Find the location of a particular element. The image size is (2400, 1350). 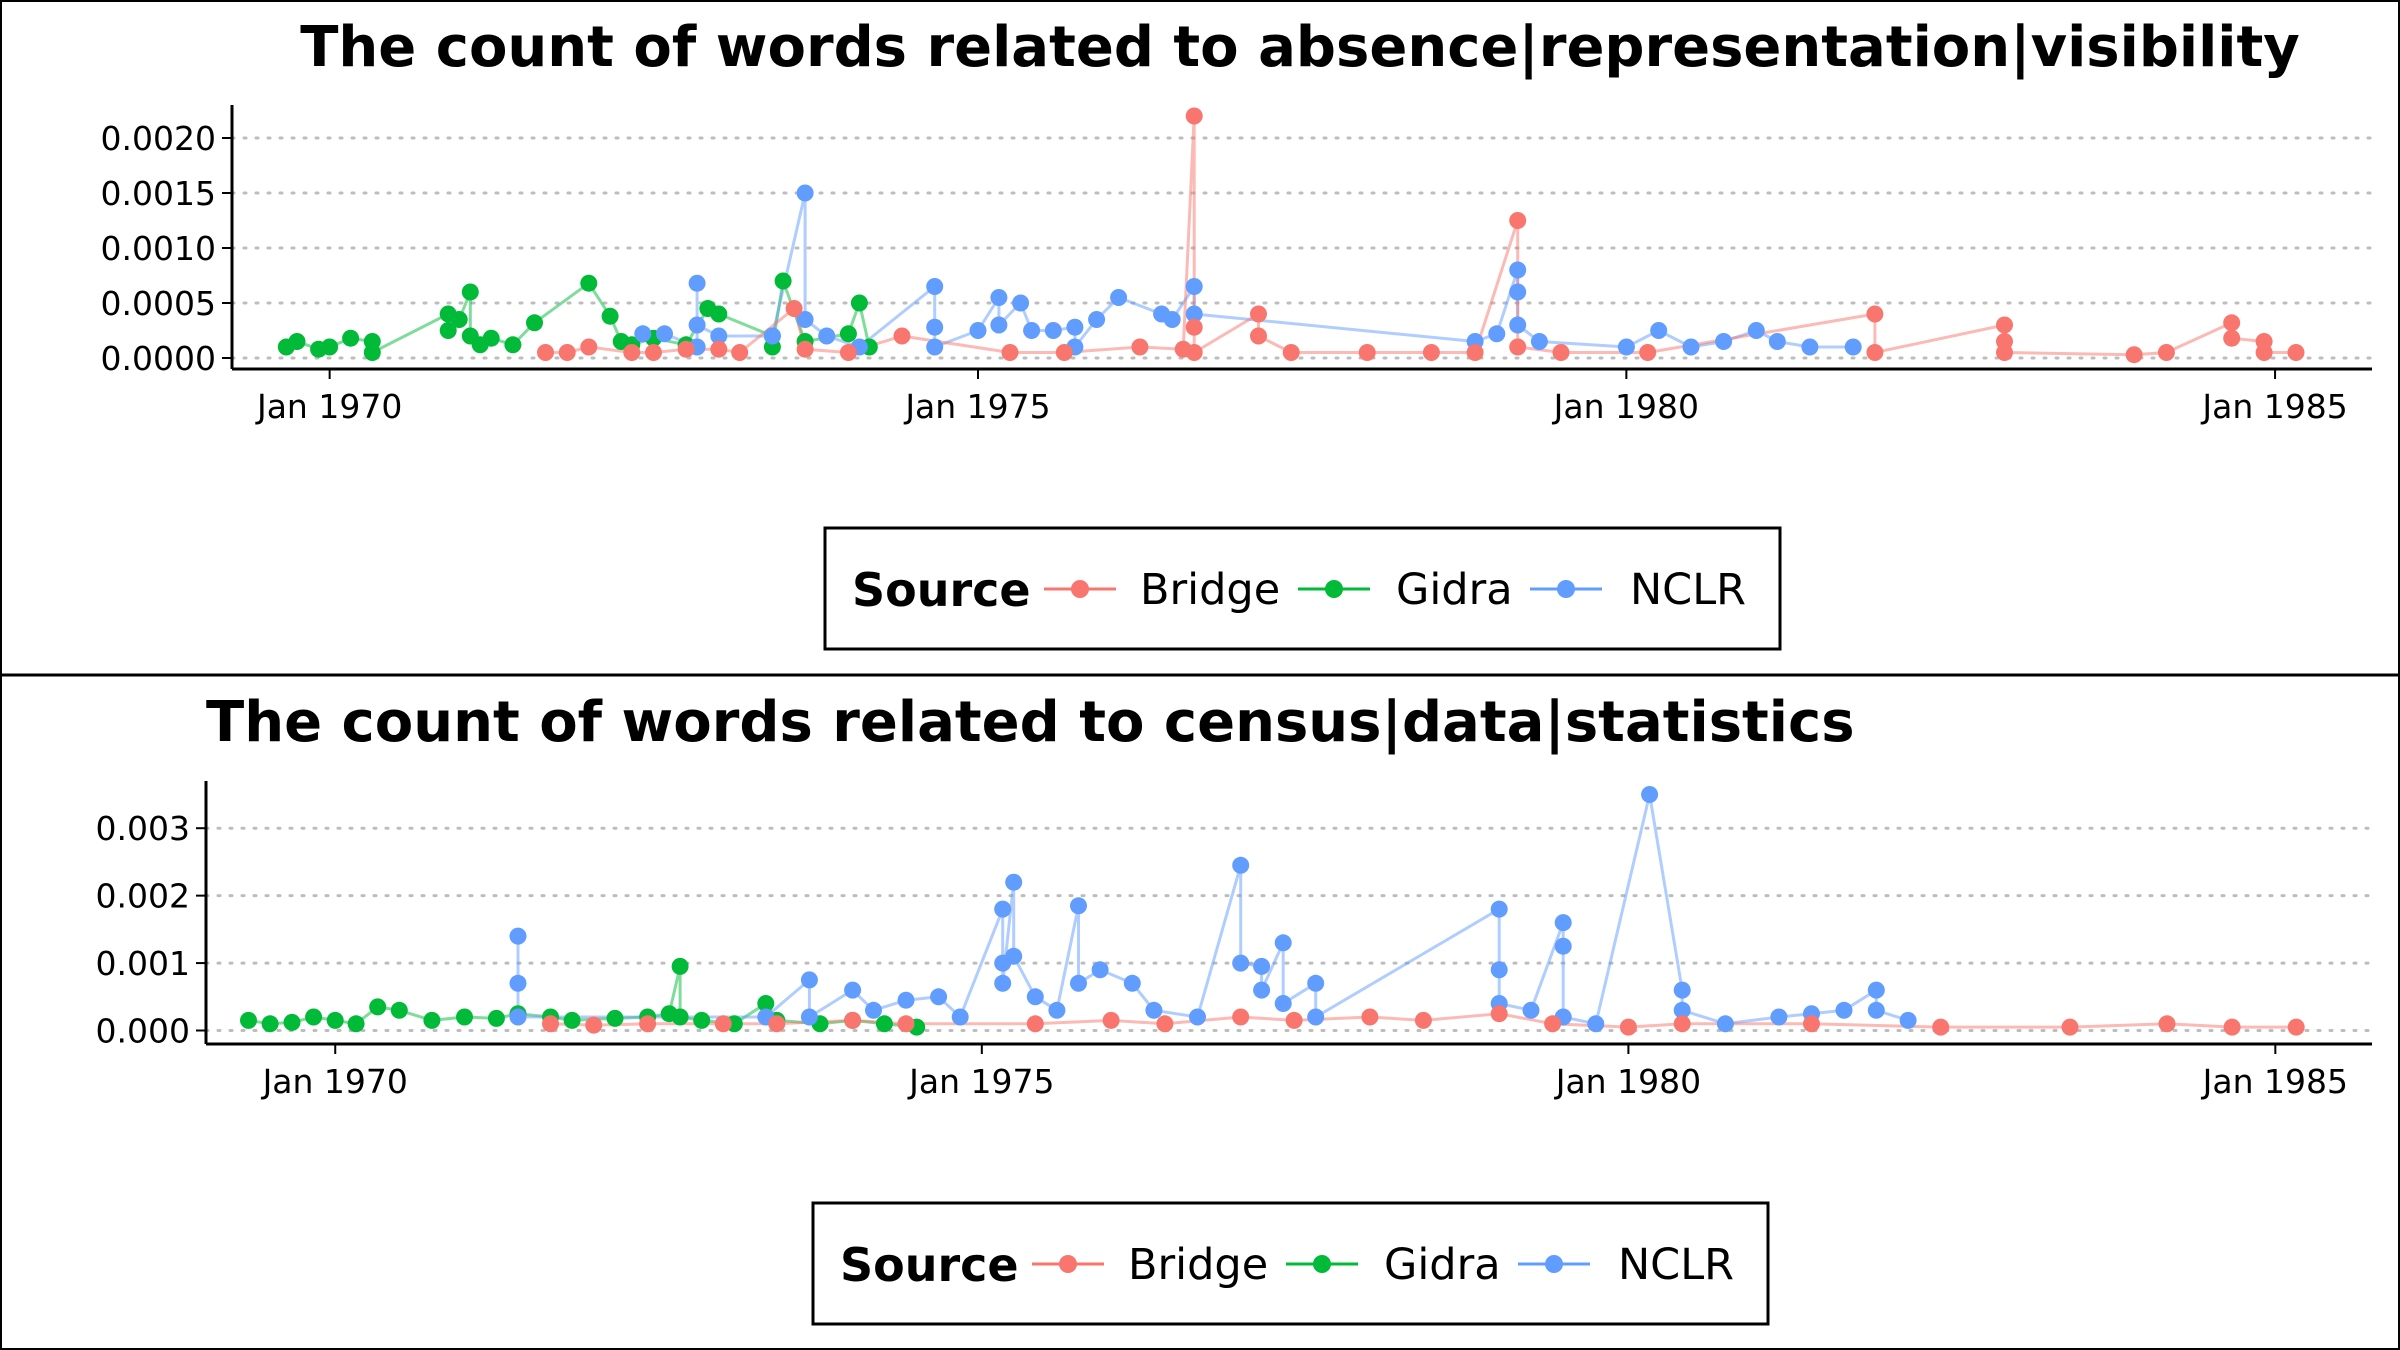

y-tick-label: 0.0005 is located at coordinates (158, 303).